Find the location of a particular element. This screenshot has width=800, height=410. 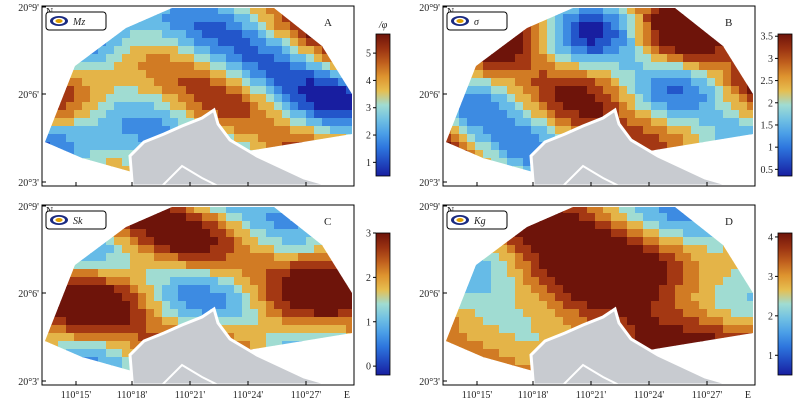

variable-symbol: σ is located at coordinates (477, 22).